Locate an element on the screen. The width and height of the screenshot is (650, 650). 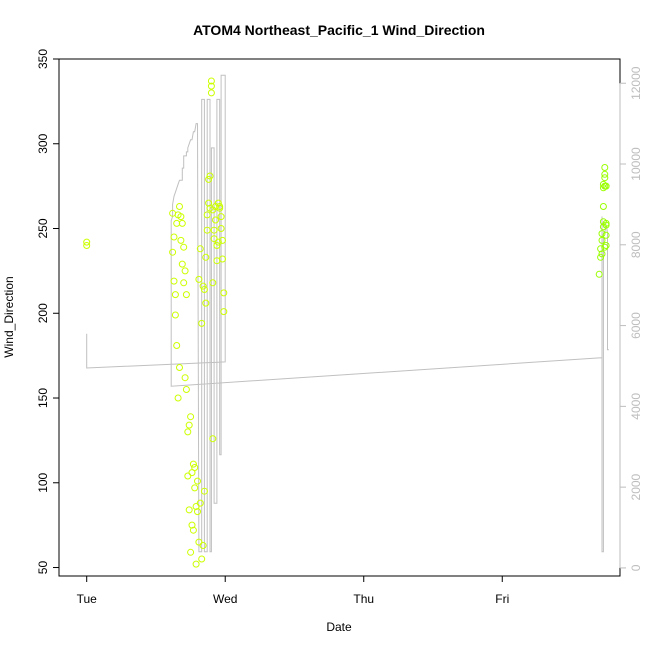
left-tick-label: 150 is located at coordinates (43, 398).